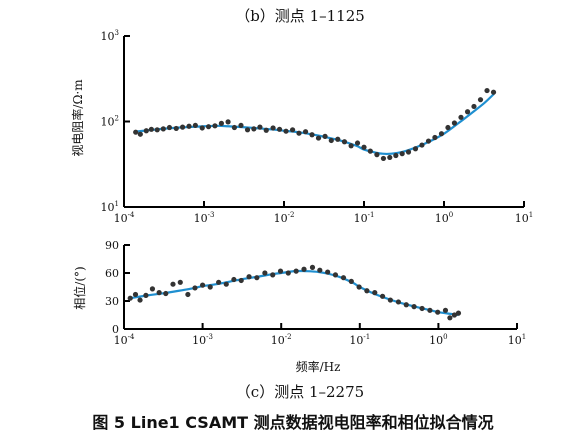 Image resolution: width=586 pixels, height=441 pixels. Describe the element at coordinates (364, 218) in the screenshot. I see `resistivity-x-tick-label: 10⁻¹` at that location.